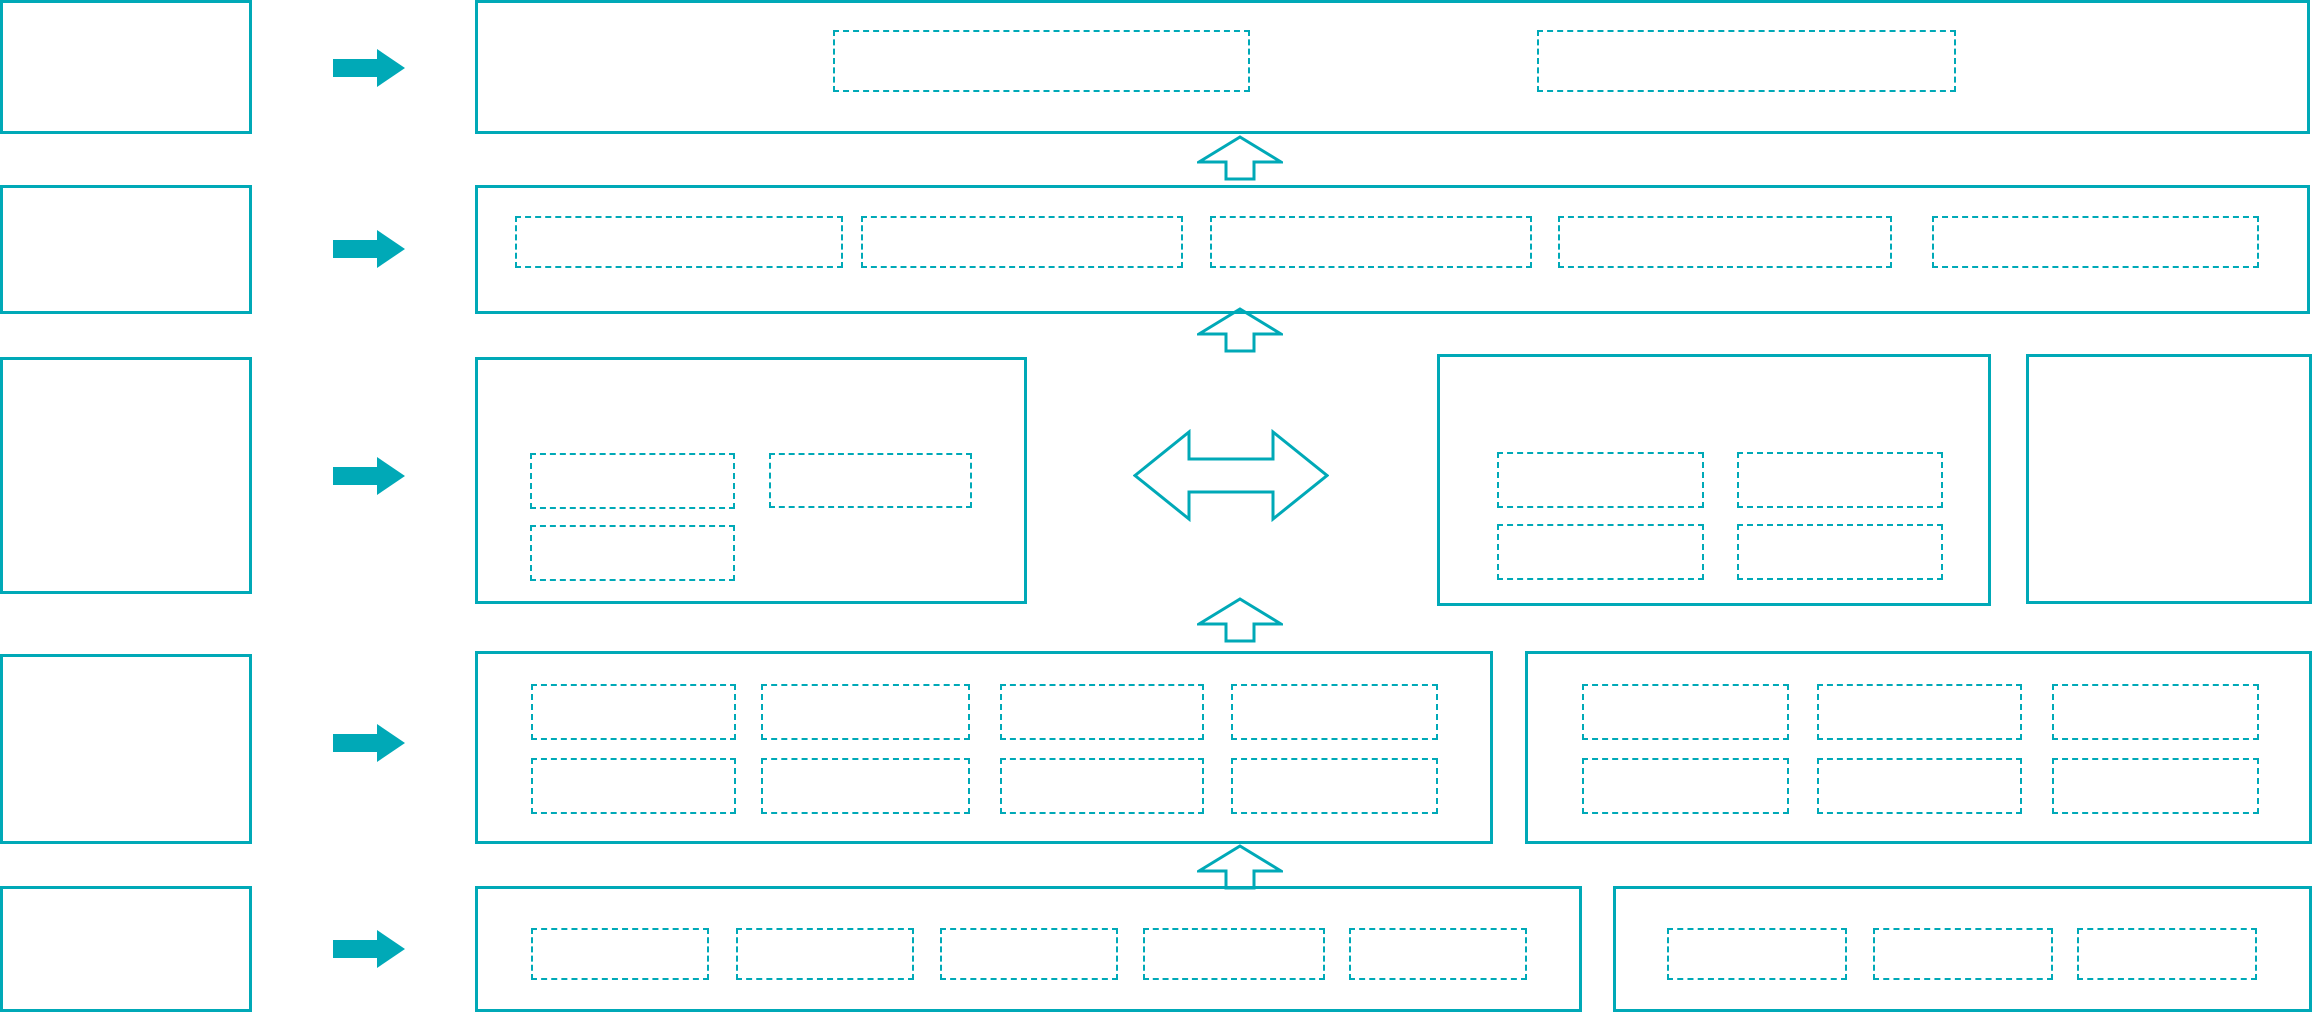 The height and width of the screenshot is (1012, 2312). What do you see at coordinates (1918, 747) in the screenshot?
I see `panel-layer-4-panel-right` at bounding box center [1918, 747].